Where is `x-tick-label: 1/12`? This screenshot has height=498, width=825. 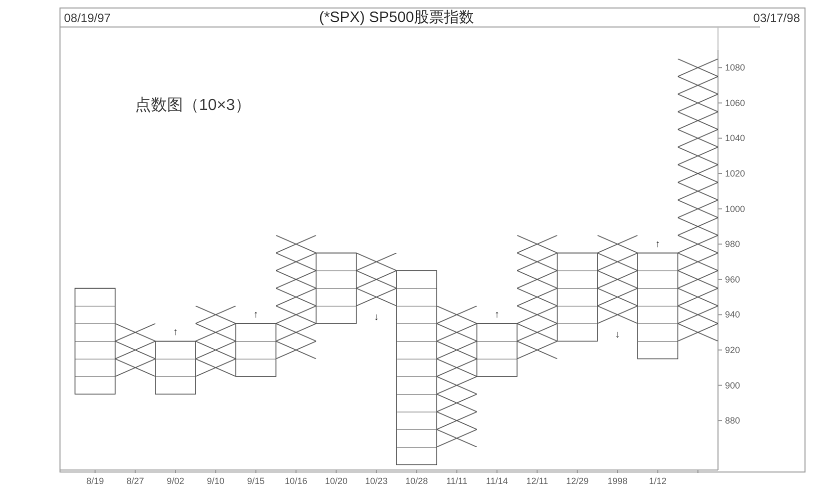 x-tick-label: 1/12 is located at coordinates (657, 481).